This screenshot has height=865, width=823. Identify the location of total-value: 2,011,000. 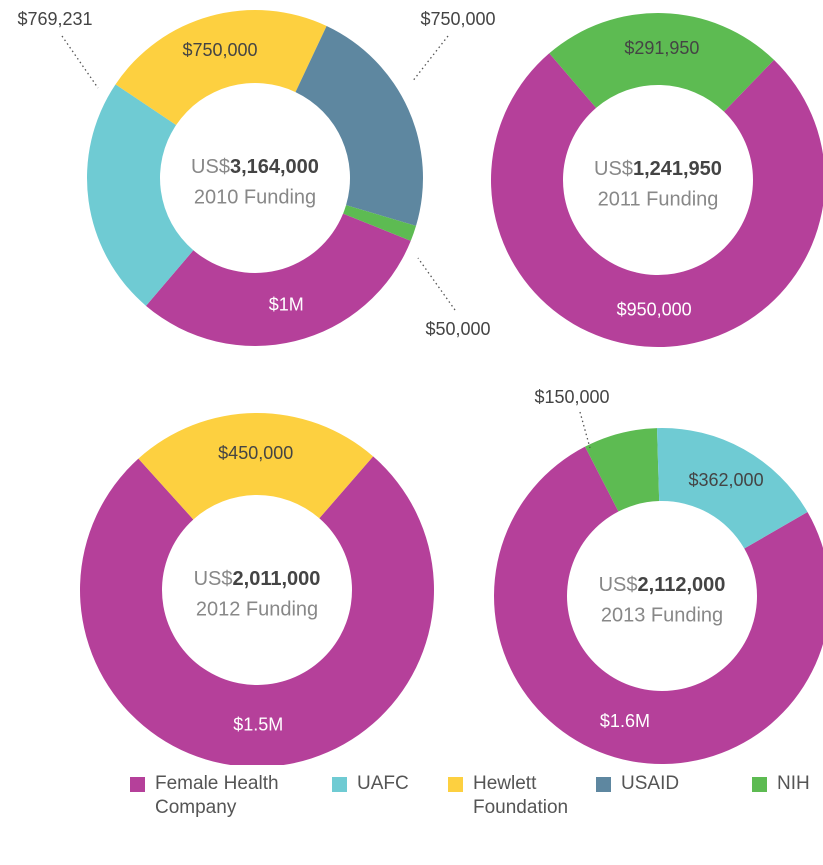
(277, 579).